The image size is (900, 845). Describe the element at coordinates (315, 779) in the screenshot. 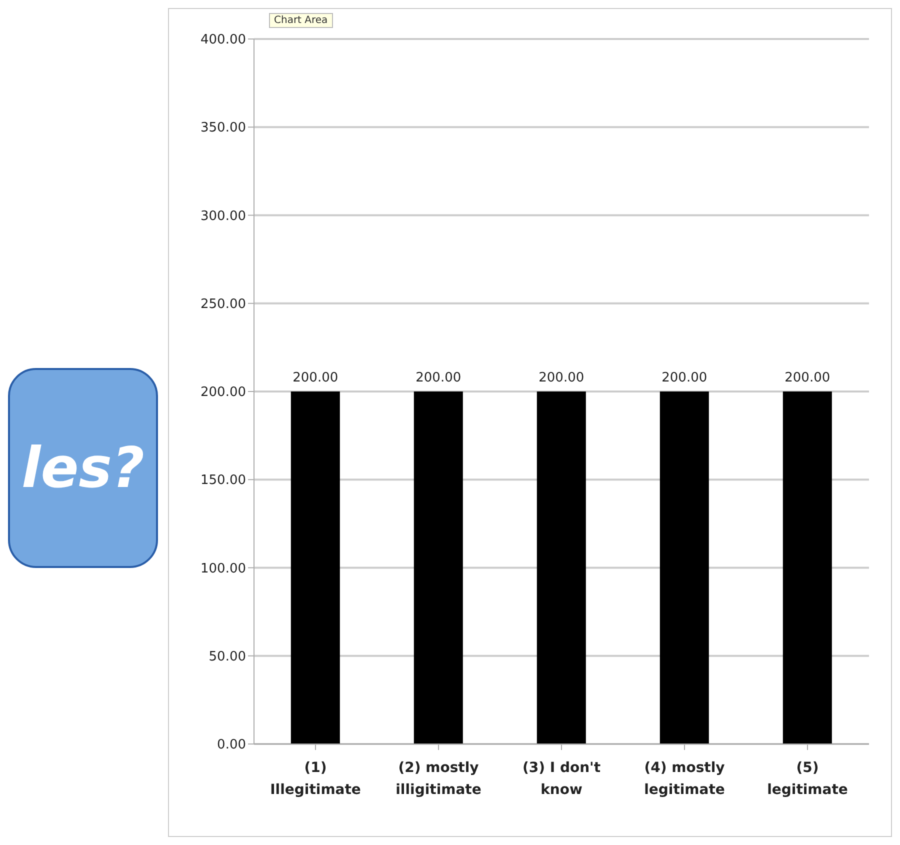

I see `x-tick-label: (1) Illegitimate` at that location.